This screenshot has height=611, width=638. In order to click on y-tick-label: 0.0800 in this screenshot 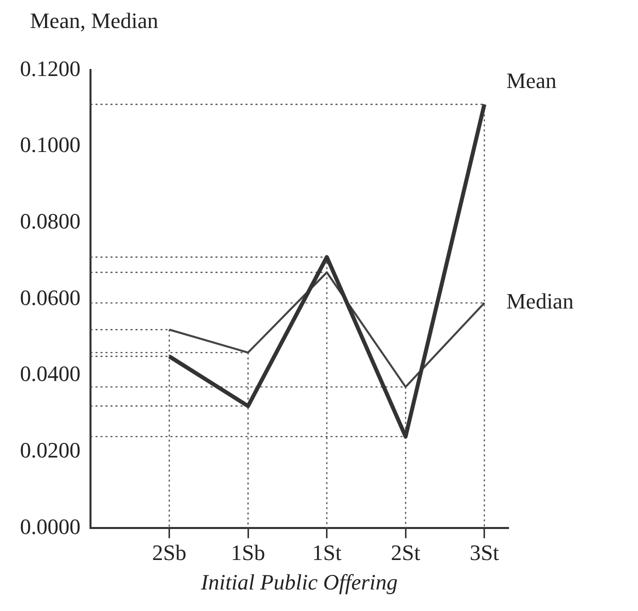, I will do `click(50, 221)`.